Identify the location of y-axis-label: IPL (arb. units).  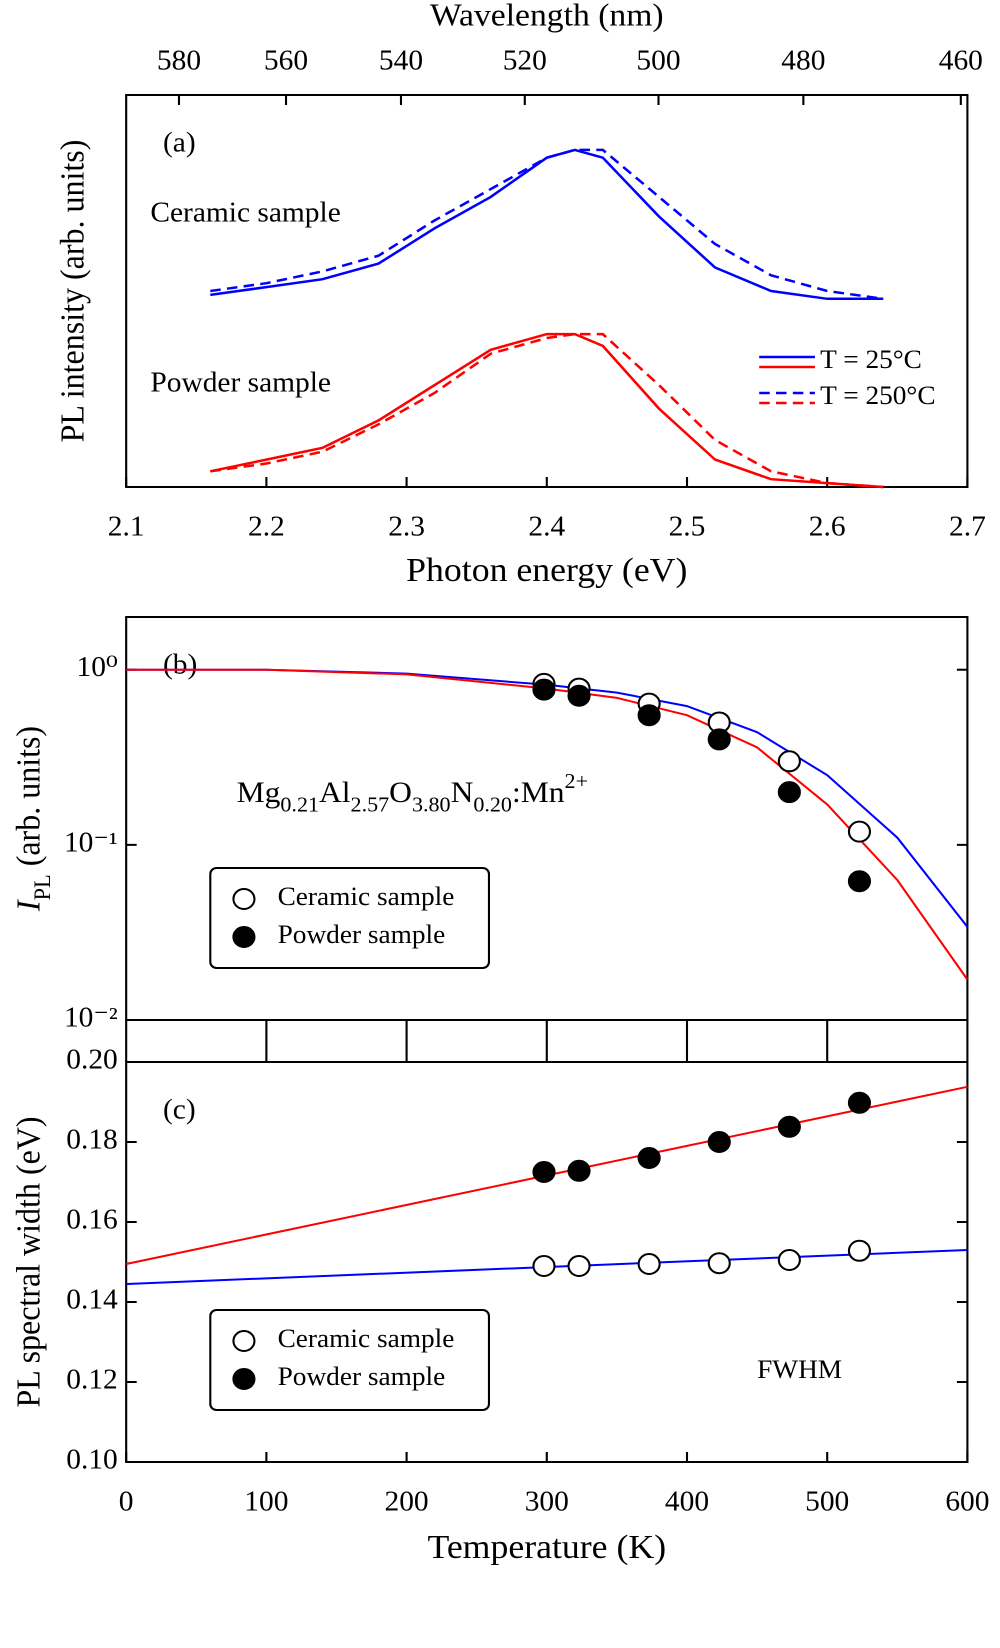
(33, 819).